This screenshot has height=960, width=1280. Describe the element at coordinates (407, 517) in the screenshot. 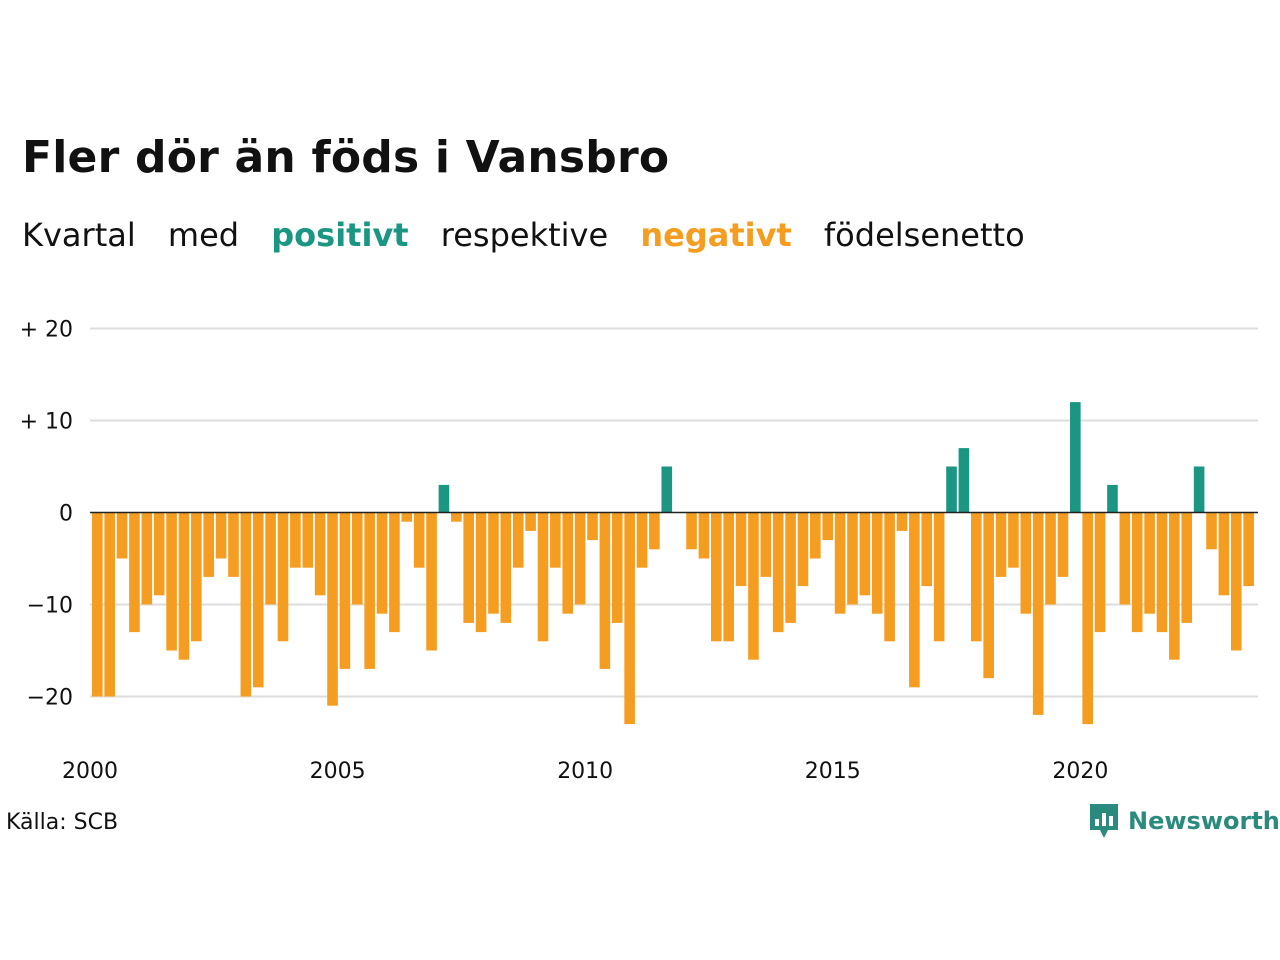

I see `bar-2006Q2` at that location.